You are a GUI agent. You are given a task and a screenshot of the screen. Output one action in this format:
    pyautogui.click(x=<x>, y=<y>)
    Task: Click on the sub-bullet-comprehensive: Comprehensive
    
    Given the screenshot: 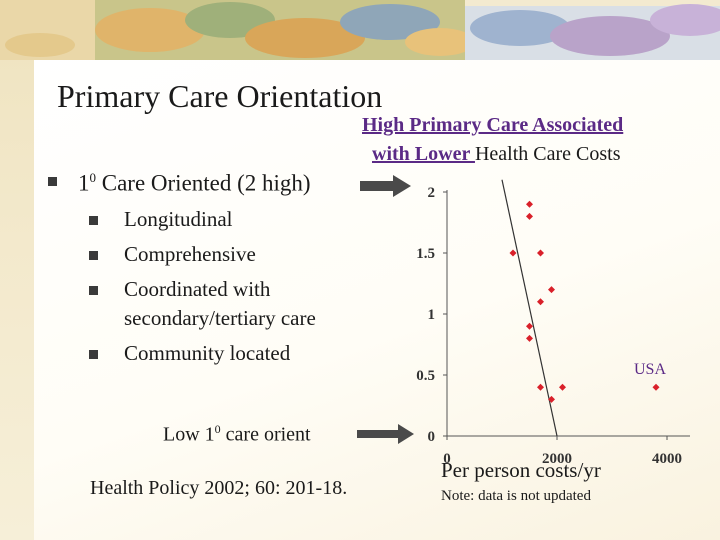 What is the action you would take?
    pyautogui.click(x=190, y=254)
    